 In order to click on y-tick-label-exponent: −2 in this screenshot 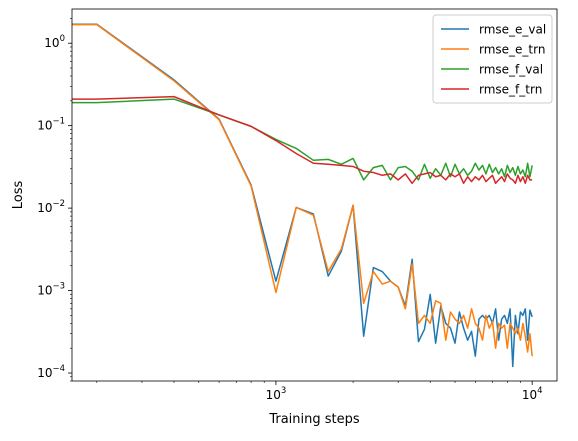, I will do `click(58, 204)`.